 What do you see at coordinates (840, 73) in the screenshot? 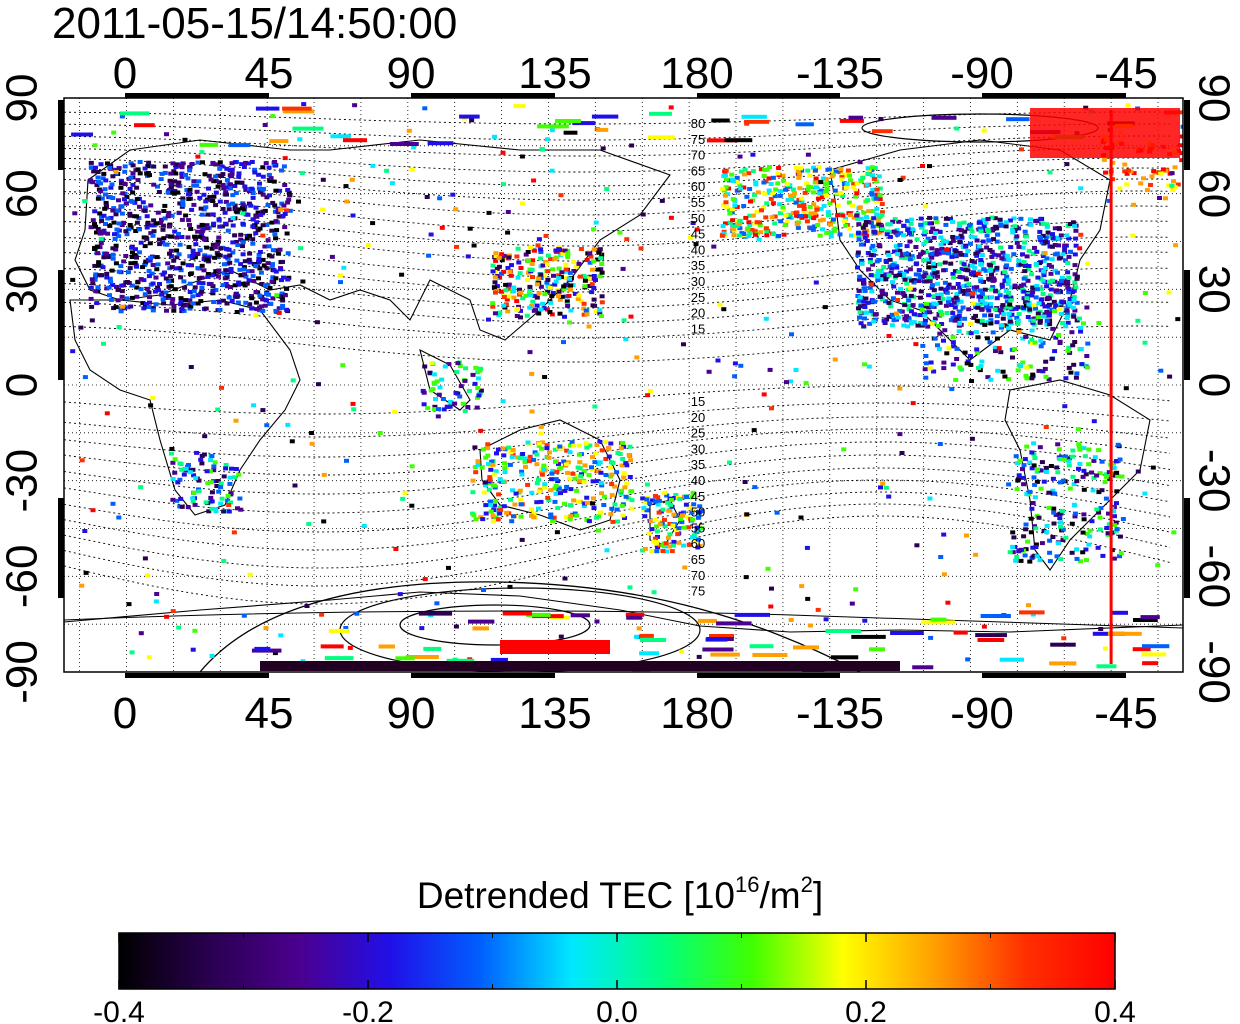
I see `lon-tick-label-top: -135` at bounding box center [840, 73].